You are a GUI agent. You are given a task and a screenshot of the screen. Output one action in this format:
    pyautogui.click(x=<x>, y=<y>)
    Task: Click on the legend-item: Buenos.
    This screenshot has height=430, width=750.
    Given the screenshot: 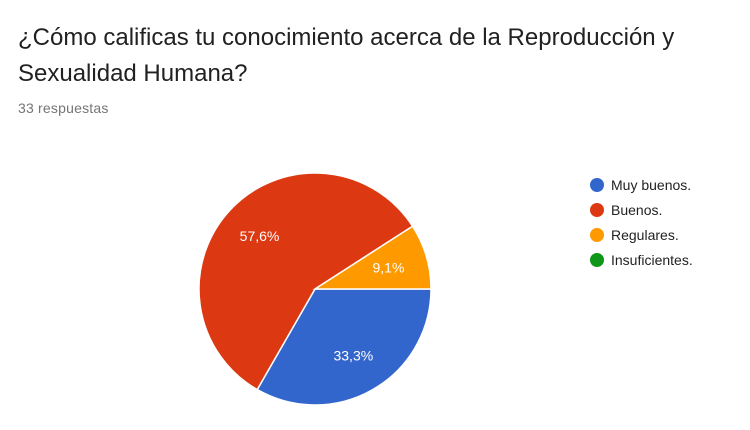 What is the action you would take?
    pyautogui.click(x=641, y=209)
    